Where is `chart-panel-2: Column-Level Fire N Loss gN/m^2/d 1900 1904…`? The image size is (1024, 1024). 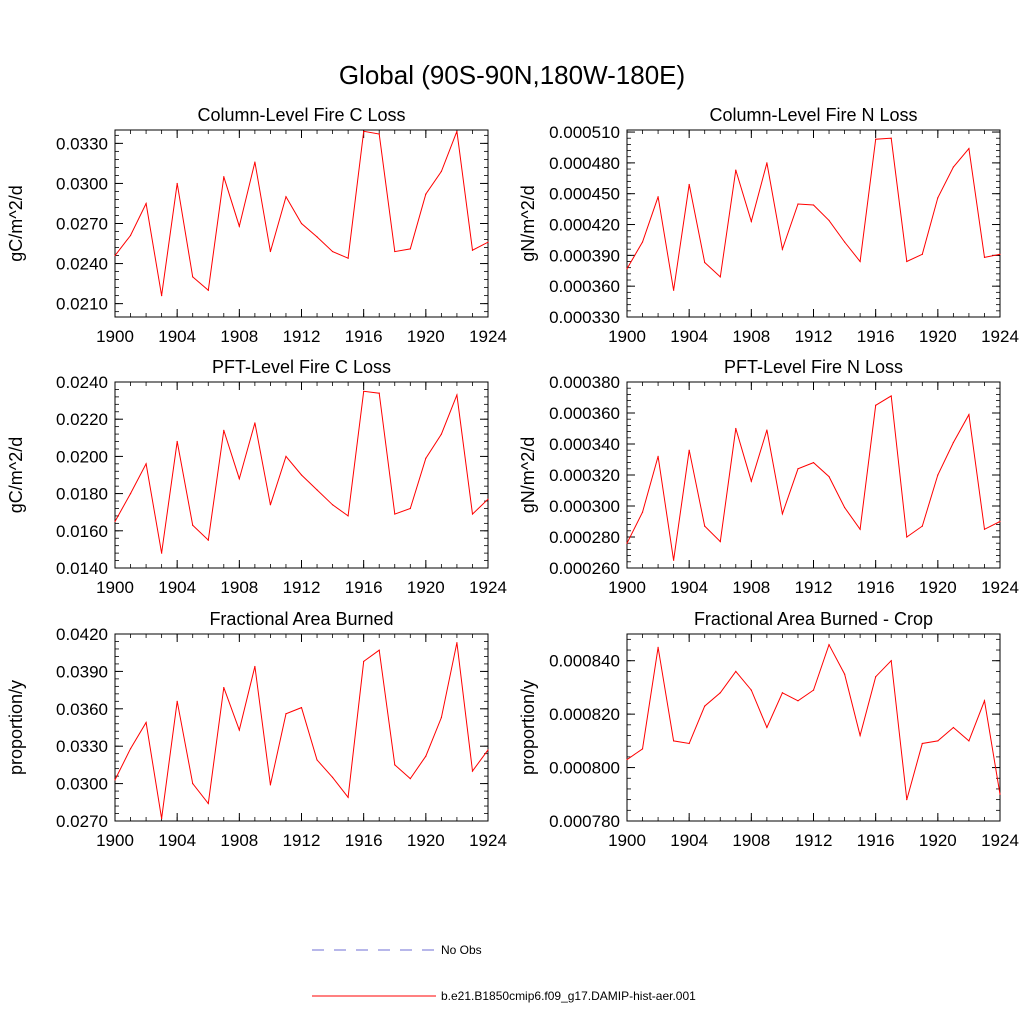 chart-panel-2: Column-Level Fire N Loss gN/m^2/d 1900 1904… is located at coordinates (768, 225).